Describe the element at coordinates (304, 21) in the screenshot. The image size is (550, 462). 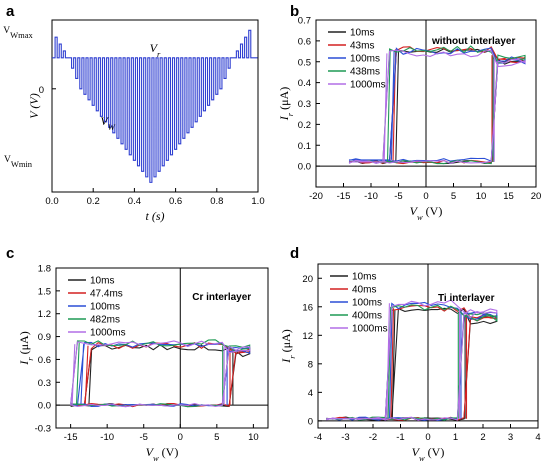
I see `panel-b-ytick-label: 0.7` at that location.